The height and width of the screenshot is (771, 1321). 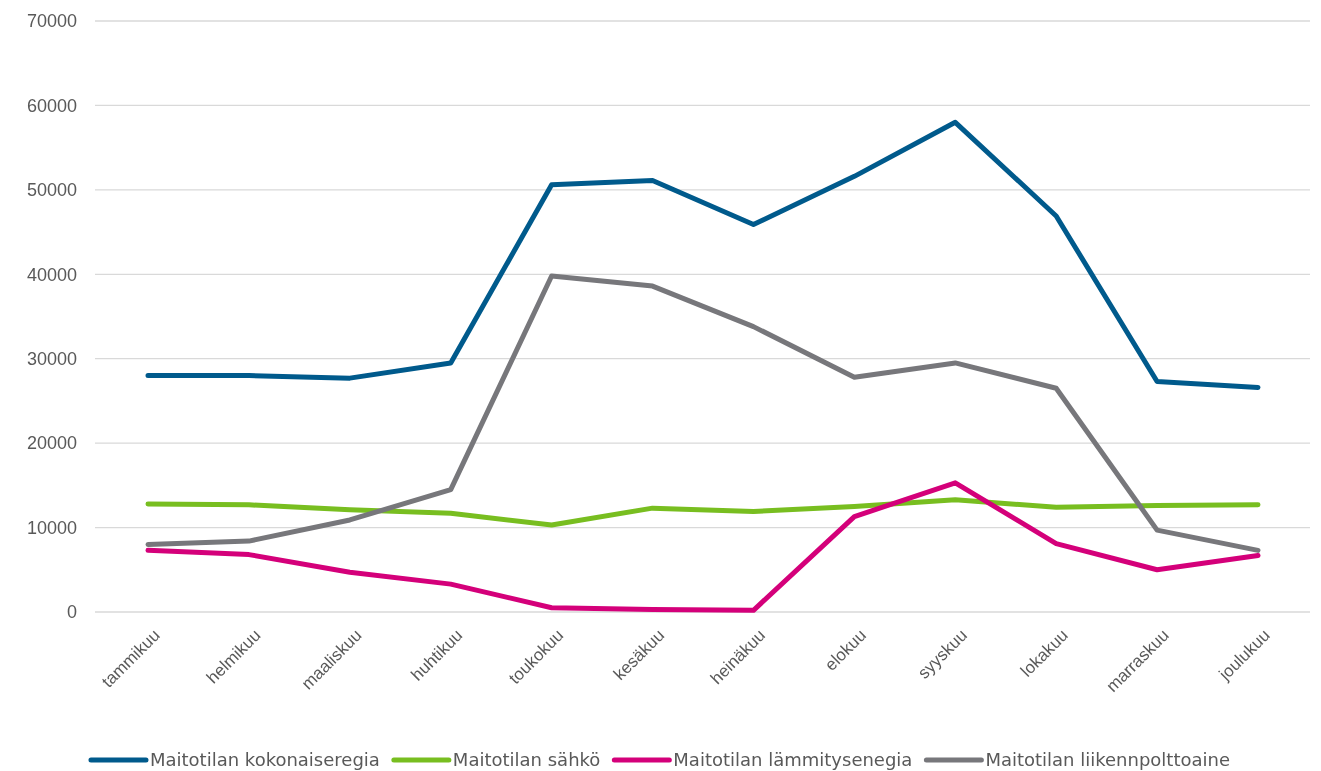 I want to click on y-tick-label: 60000, so click(x=51, y=105).